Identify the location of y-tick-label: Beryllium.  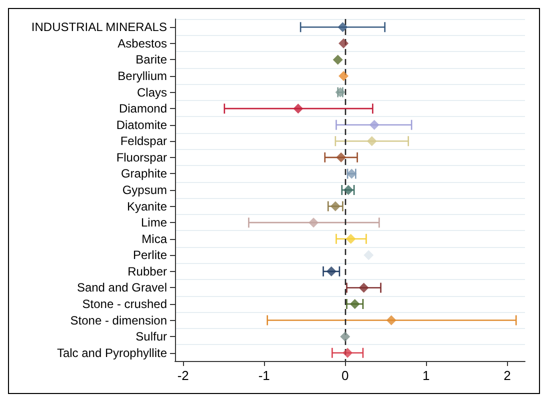
(142, 76).